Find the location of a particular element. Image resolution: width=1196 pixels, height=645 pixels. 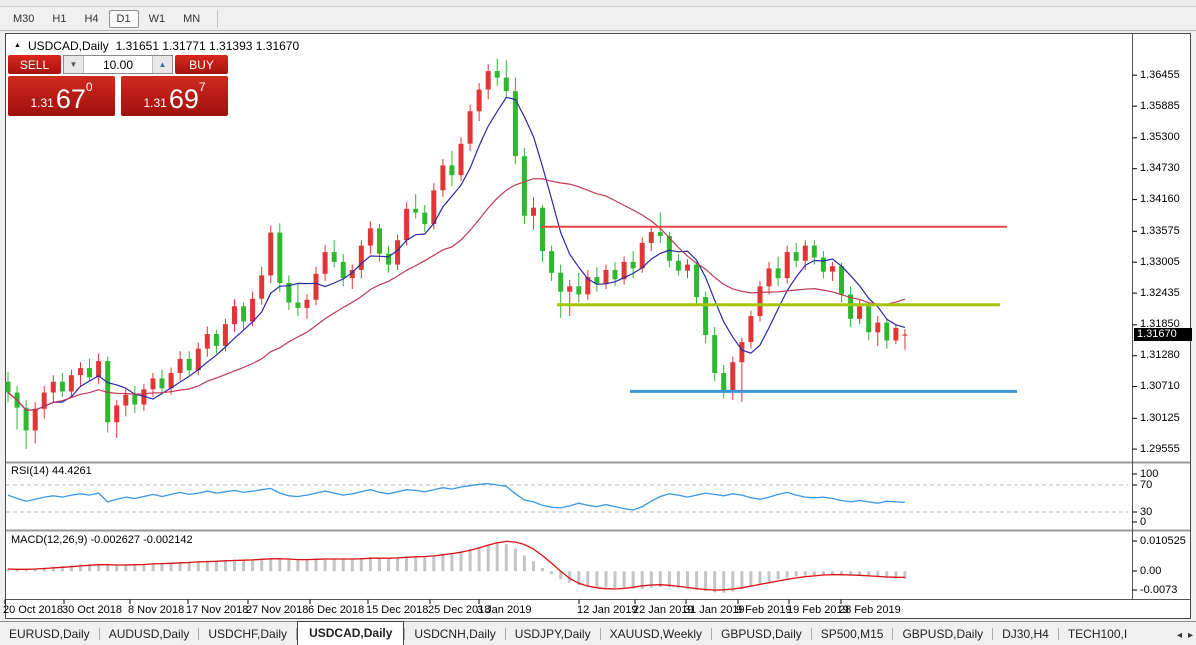

tab-usdcad-daily: USDCAD,Daily is located at coordinates (351, 633).